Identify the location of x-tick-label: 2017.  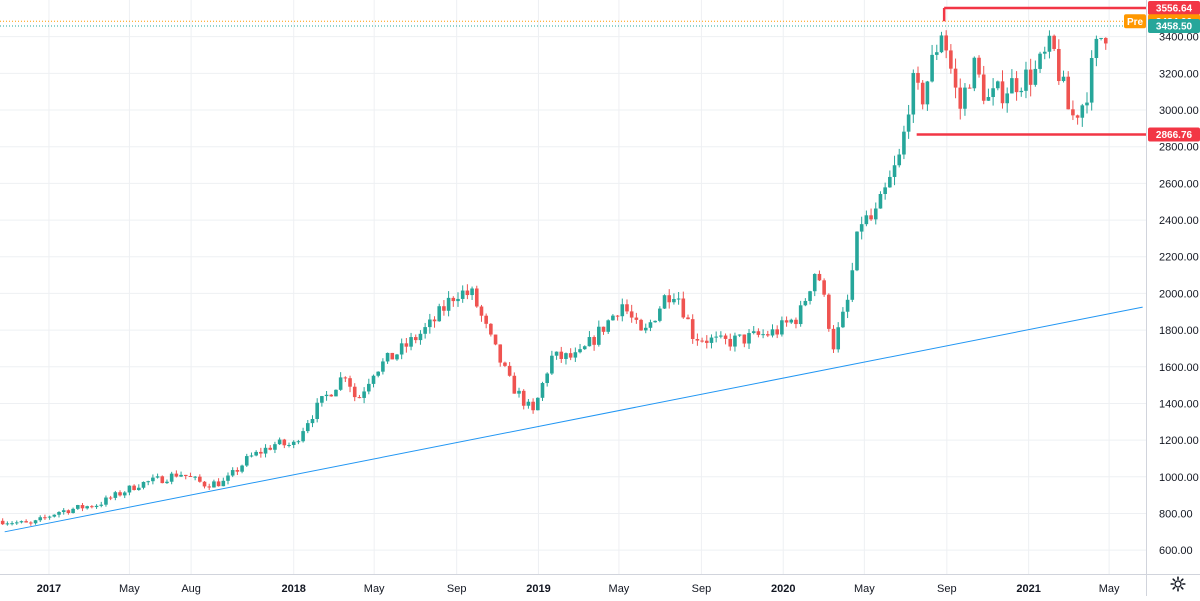
(49, 589).